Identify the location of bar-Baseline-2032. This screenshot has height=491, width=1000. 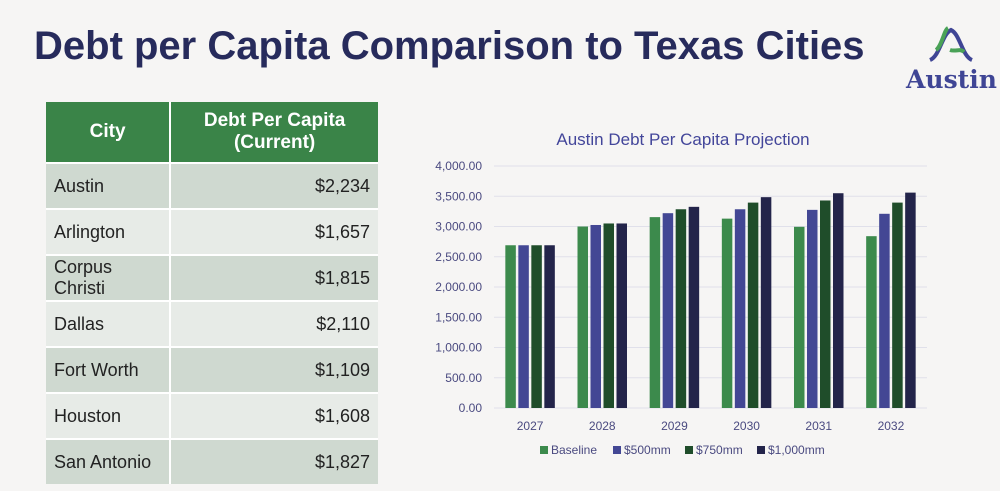
(871, 322).